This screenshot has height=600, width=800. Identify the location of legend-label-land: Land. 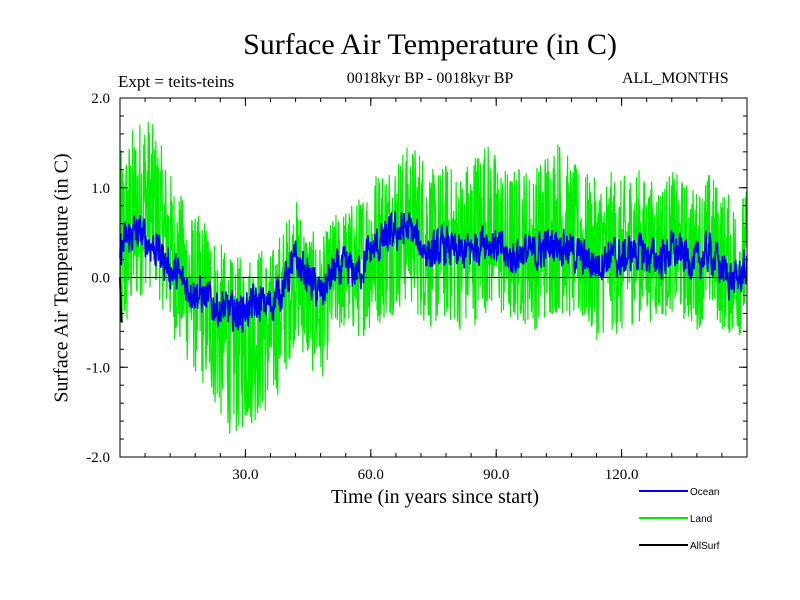
(701, 519).